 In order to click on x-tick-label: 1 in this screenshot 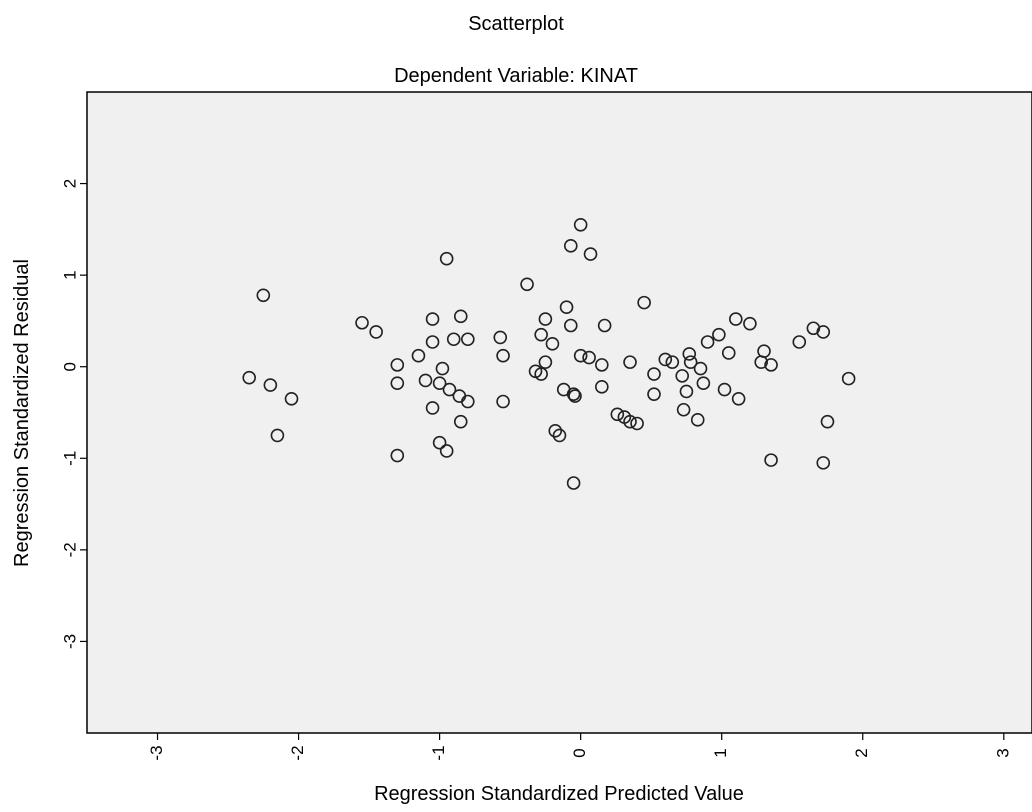, I will do `click(720, 752)`.